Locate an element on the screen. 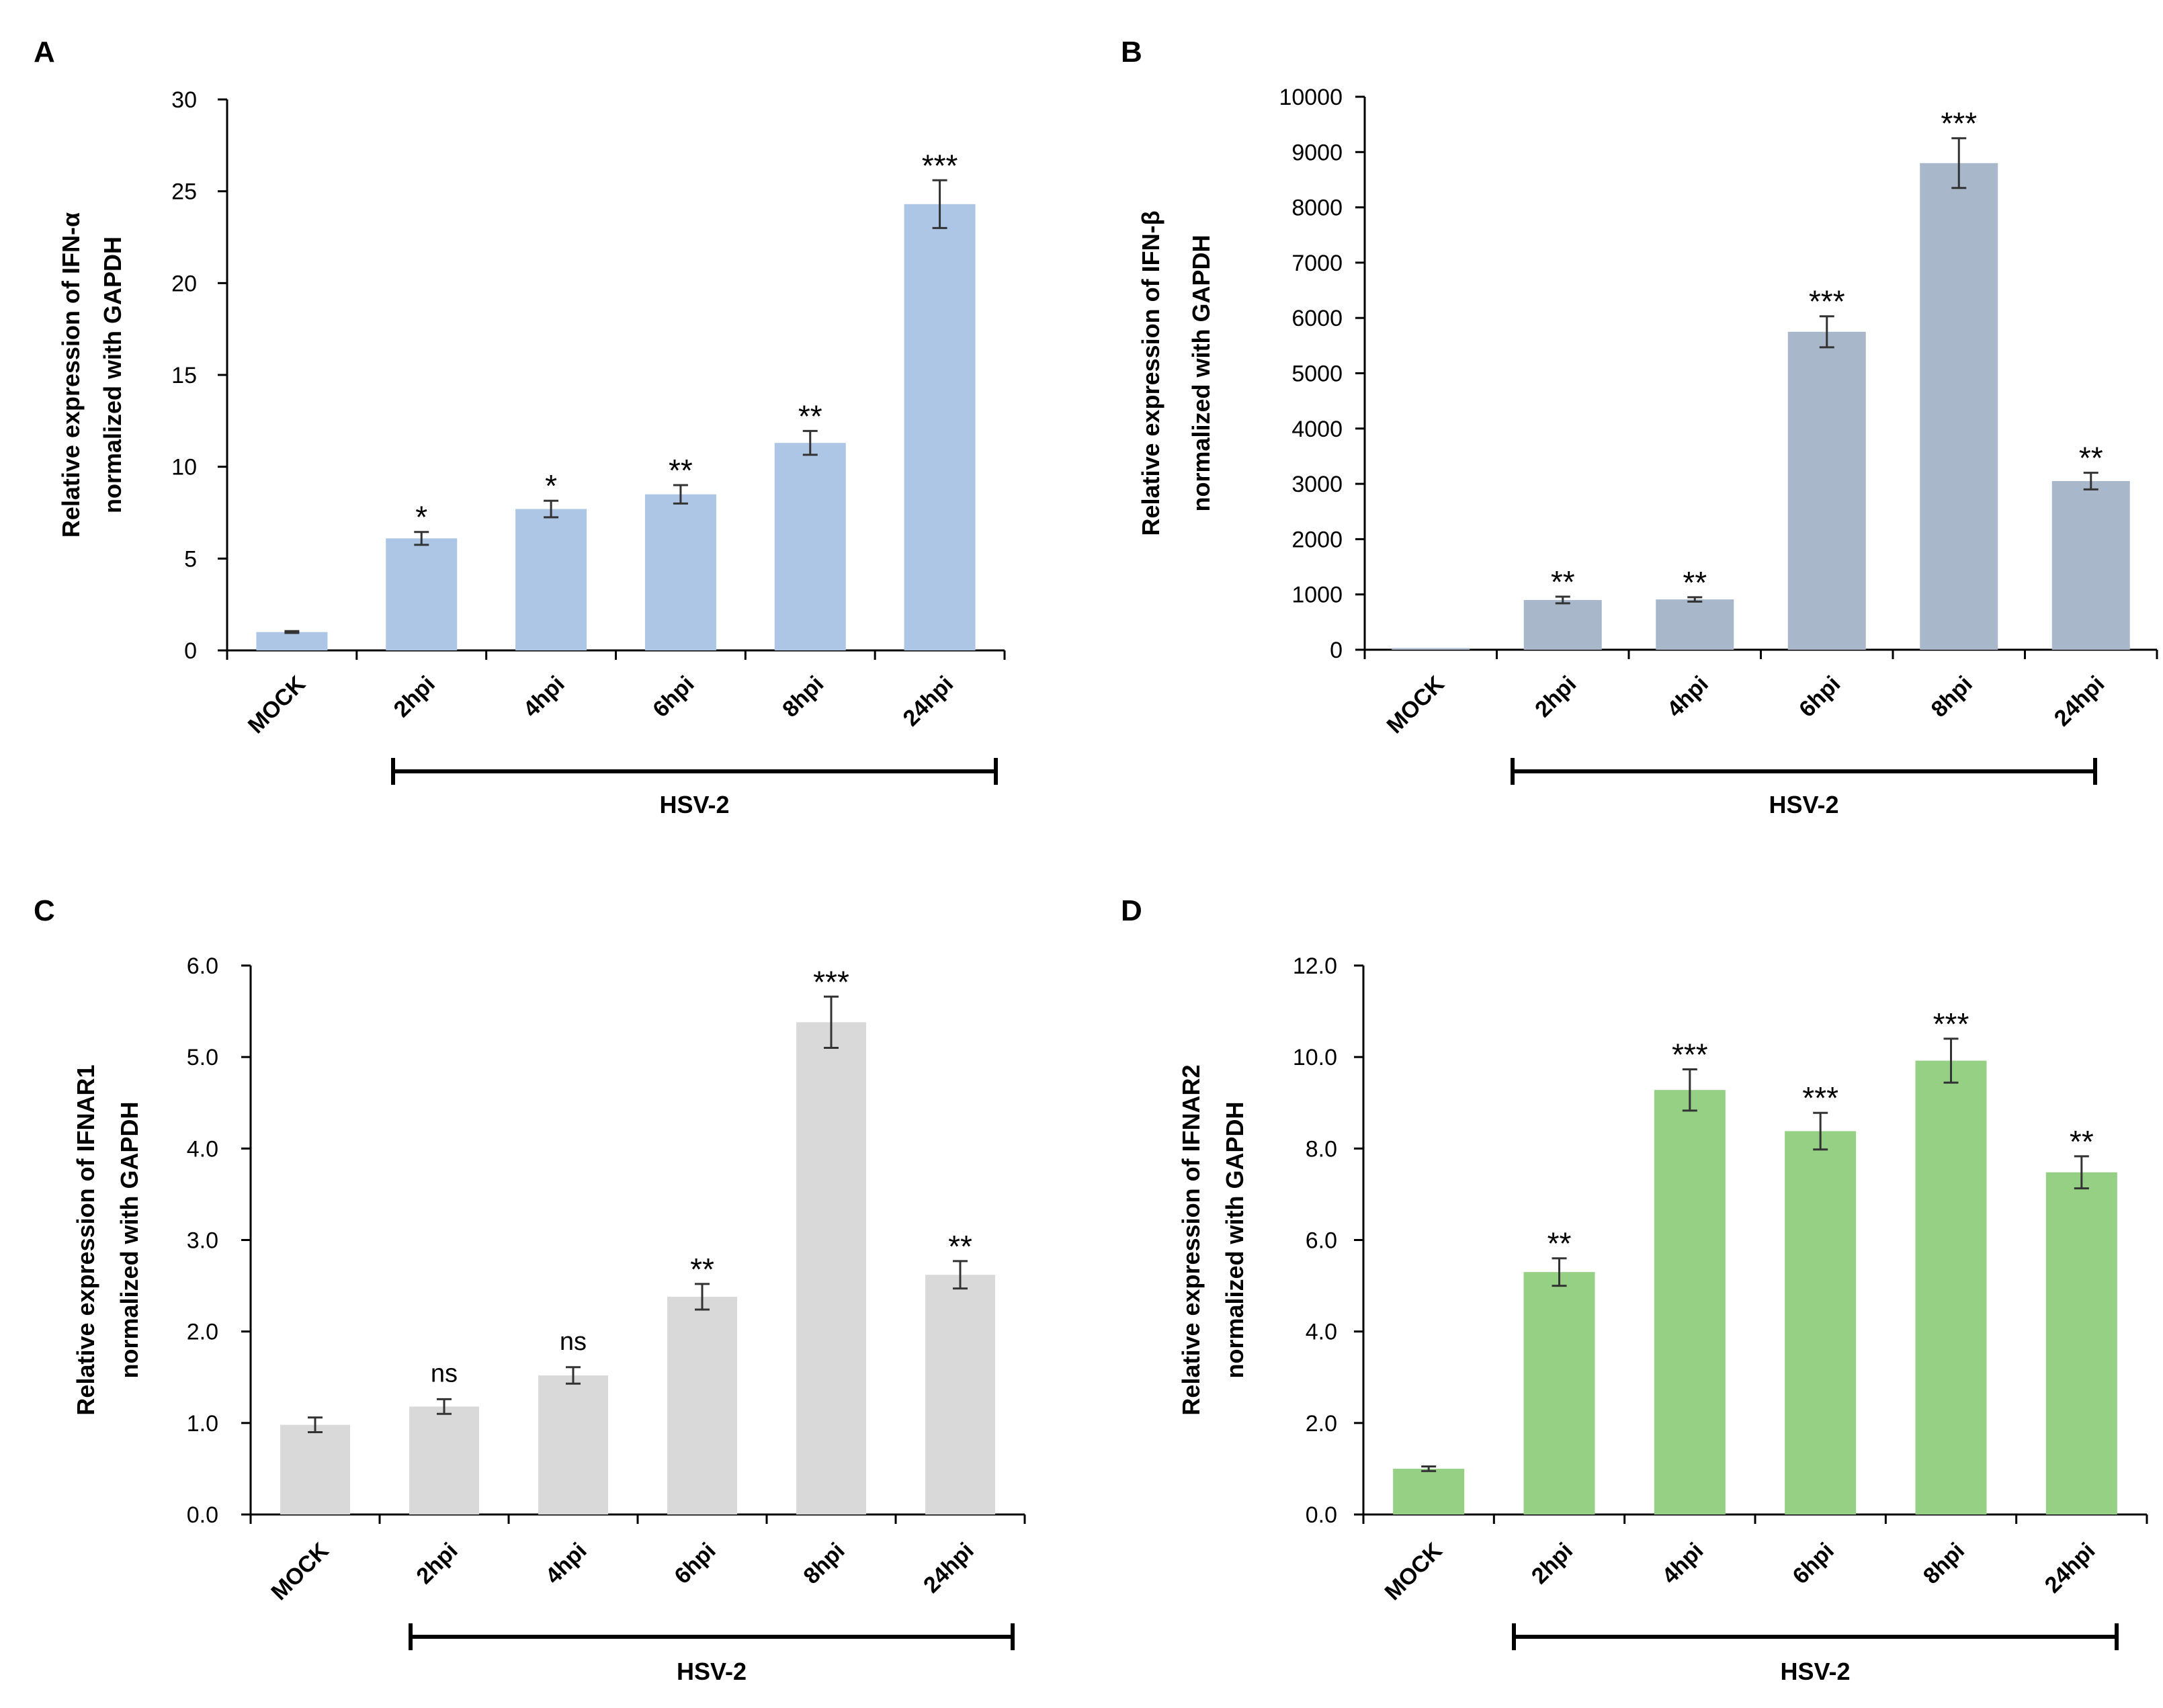 The width and height of the screenshot is (2163, 1708). y-axis-title-line: Relative expression of IFN-β is located at coordinates (1150, 373).